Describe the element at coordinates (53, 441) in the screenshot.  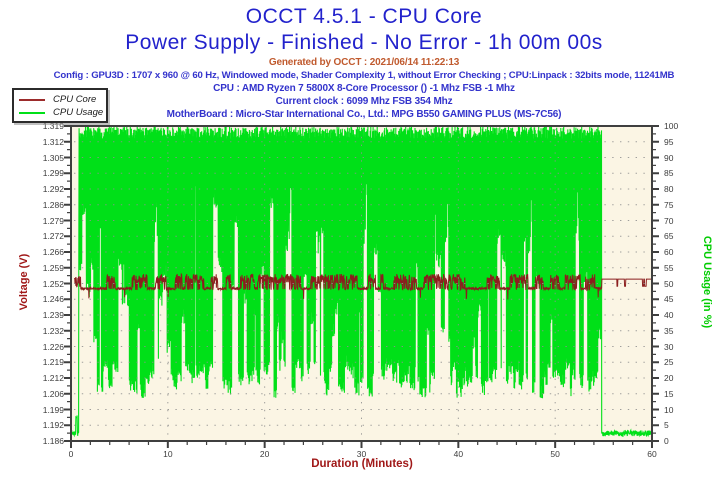
I see `y-left-tick-label: 1.186` at that location.